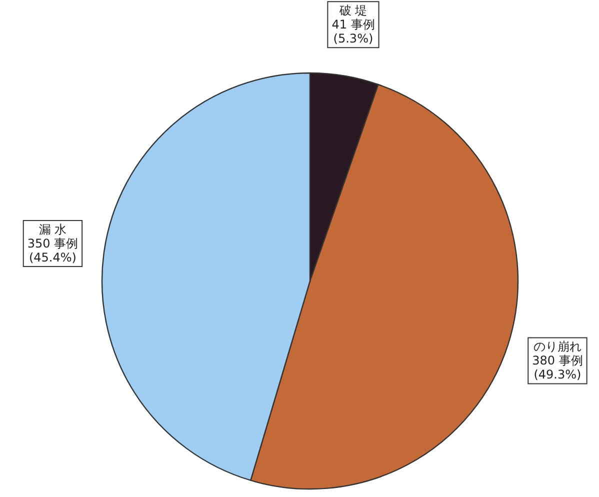 The image size is (599, 497). Describe the element at coordinates (52, 250) in the screenshot. I see `data-label: 350 事例 (45.4%)` at that location.